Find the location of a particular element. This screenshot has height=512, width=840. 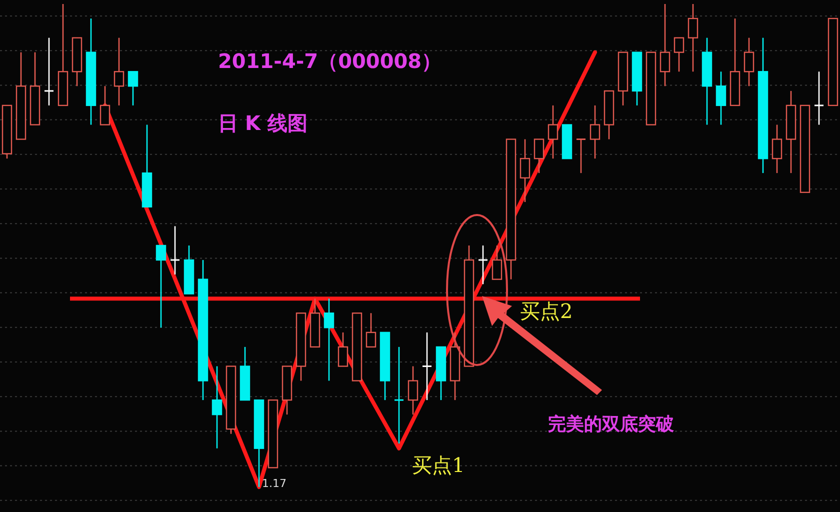

annotation: 完美的双底突破 is located at coordinates (611, 424).